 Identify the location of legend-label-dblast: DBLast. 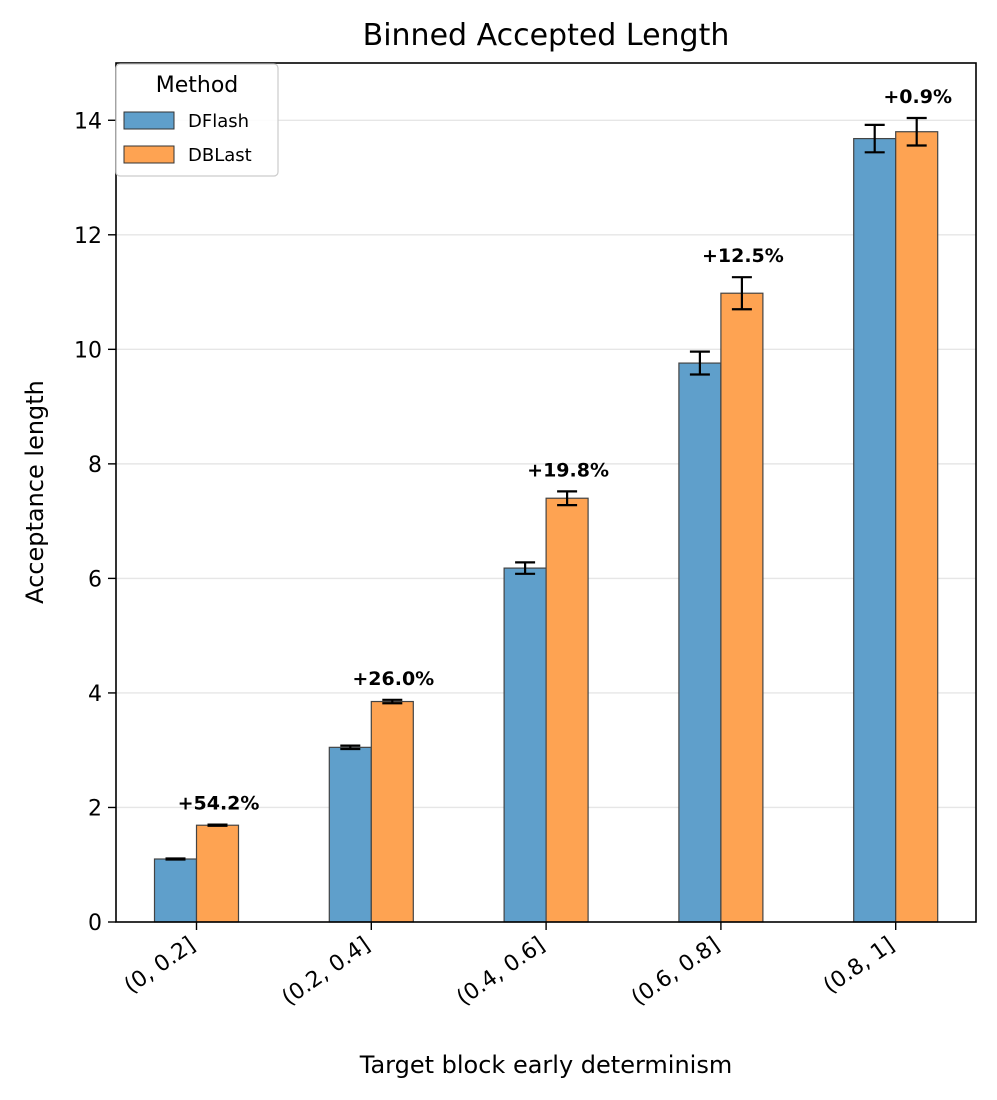
(220, 155).